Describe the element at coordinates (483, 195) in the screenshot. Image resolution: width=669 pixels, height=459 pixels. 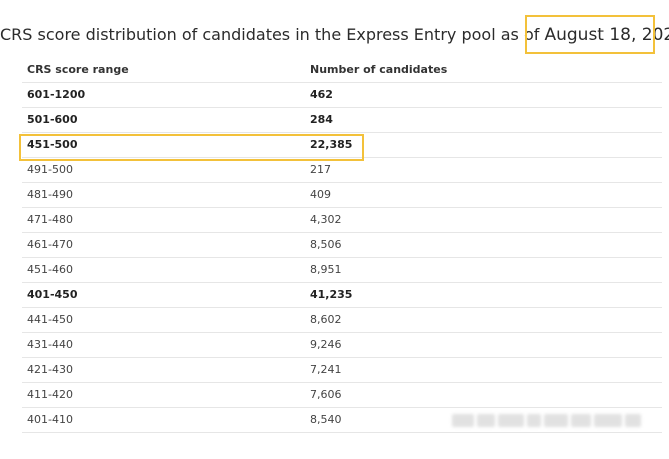
I see `candidate-count-cell: 409` at that location.